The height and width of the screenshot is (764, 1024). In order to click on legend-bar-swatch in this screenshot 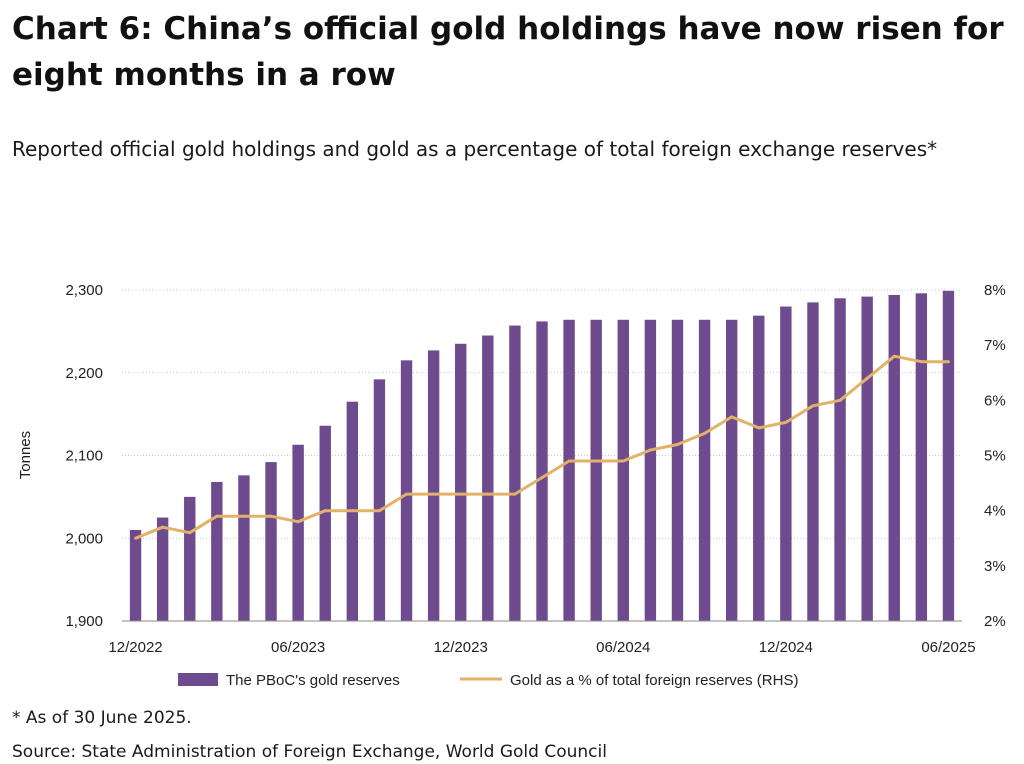, I will do `click(198, 679)`.